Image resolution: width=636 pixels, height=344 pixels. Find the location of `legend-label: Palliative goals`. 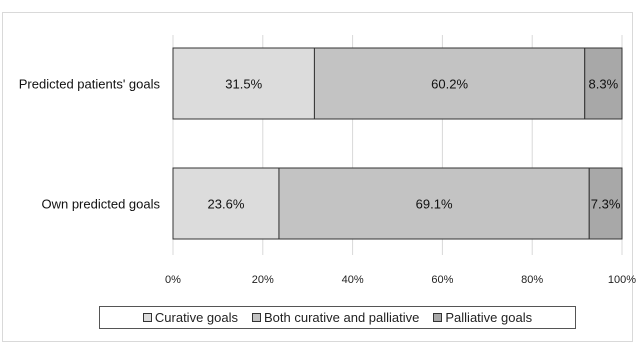

legend-label: Palliative goals is located at coordinates (489, 317).